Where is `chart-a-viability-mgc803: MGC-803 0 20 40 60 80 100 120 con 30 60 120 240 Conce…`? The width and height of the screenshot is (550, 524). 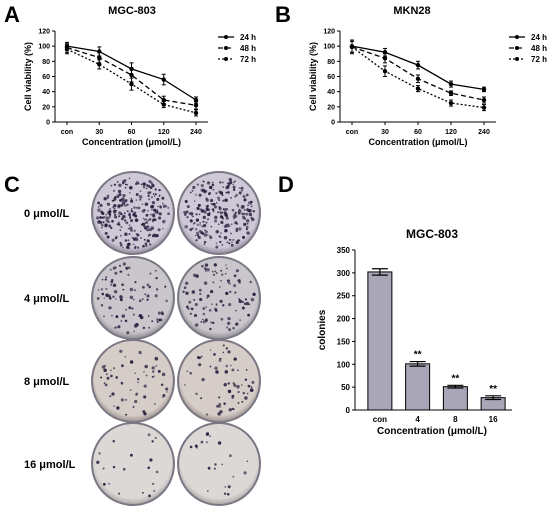 chart-a-viability-mgc803: MGC-803 0 20 40 60 80 100 120 con 30 60 120 240 Conce… is located at coordinates (139, 76).